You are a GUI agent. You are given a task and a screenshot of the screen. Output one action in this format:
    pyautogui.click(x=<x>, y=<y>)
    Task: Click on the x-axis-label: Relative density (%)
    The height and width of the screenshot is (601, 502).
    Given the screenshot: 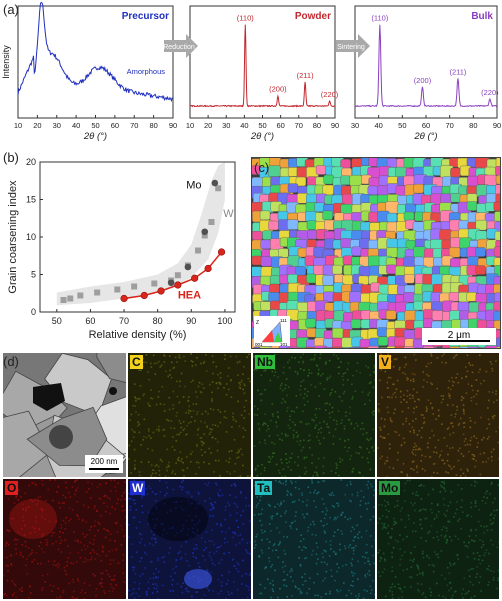 What is the action you would take?
    pyautogui.click(x=138, y=335)
    